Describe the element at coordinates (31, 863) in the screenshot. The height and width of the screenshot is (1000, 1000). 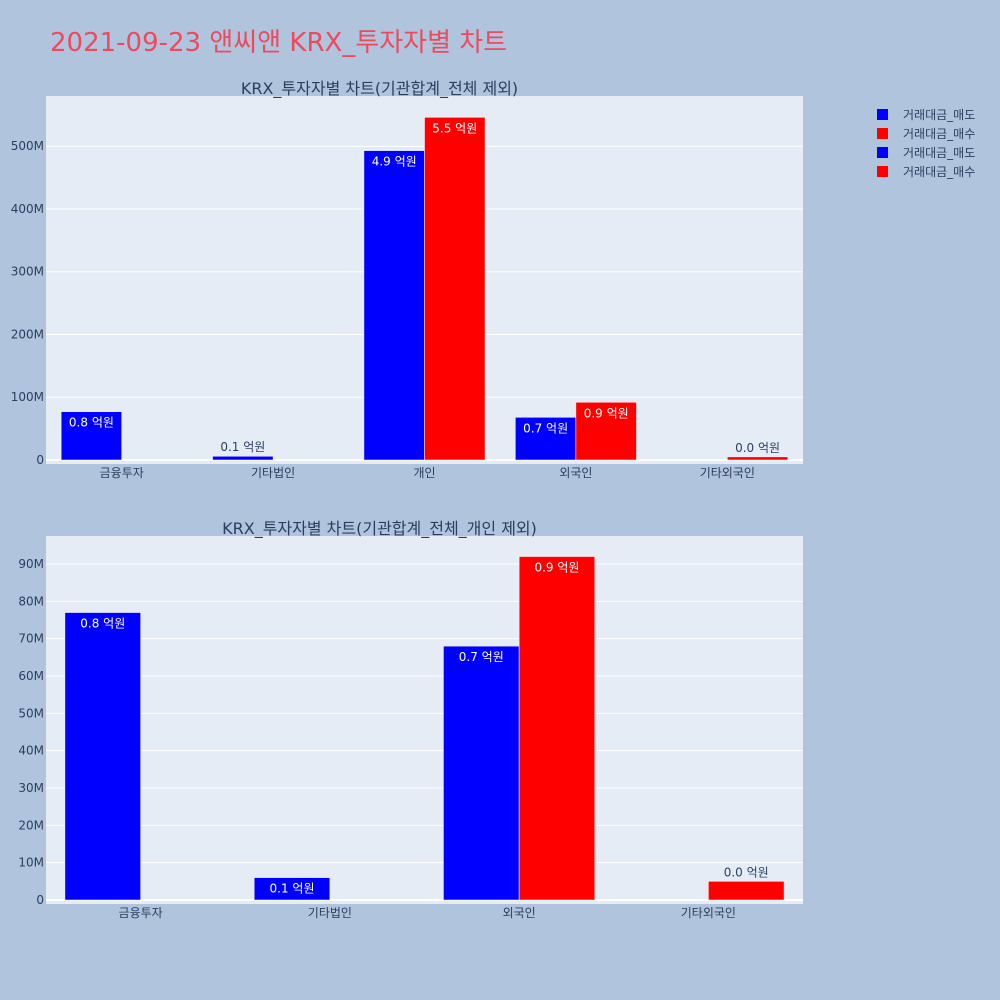
I see `y-tick-label: 10M` at that location.